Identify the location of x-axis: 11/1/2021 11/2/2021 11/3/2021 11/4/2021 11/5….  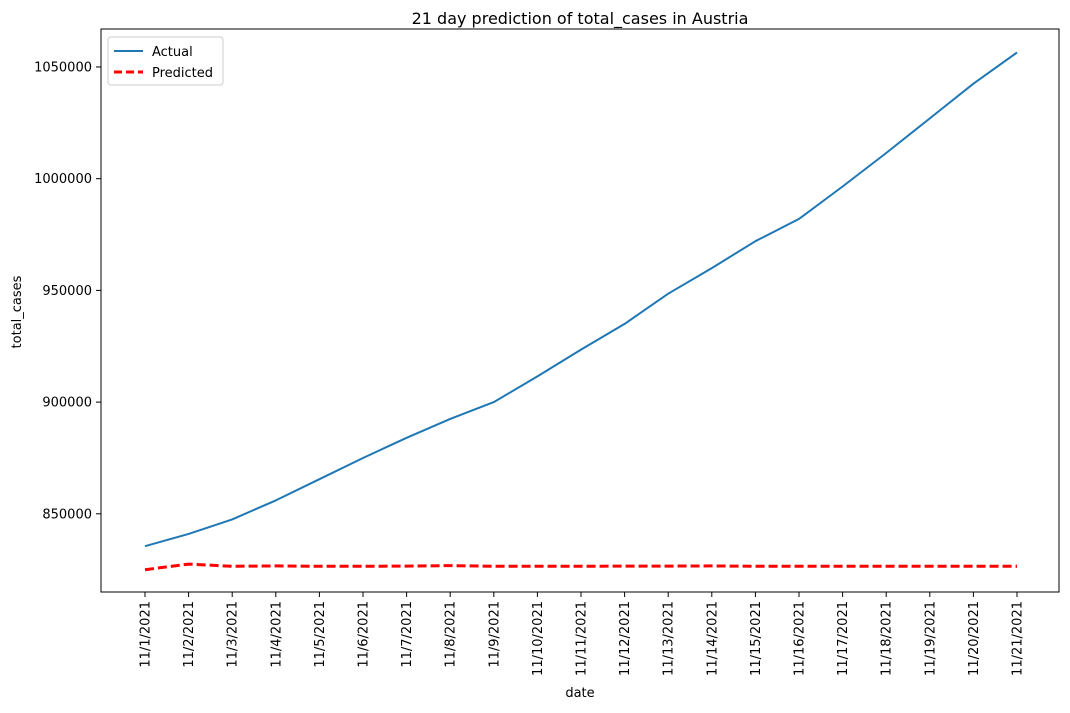
(582, 634).